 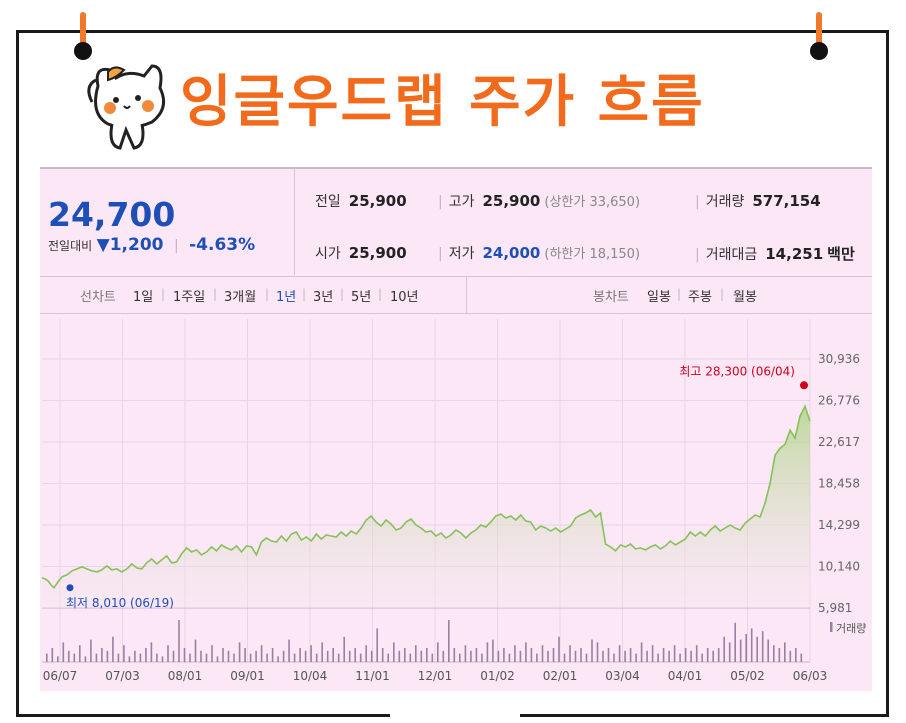 What do you see at coordinates (126, 107) in the screenshot?
I see `cat-mascot-icon` at bounding box center [126, 107].